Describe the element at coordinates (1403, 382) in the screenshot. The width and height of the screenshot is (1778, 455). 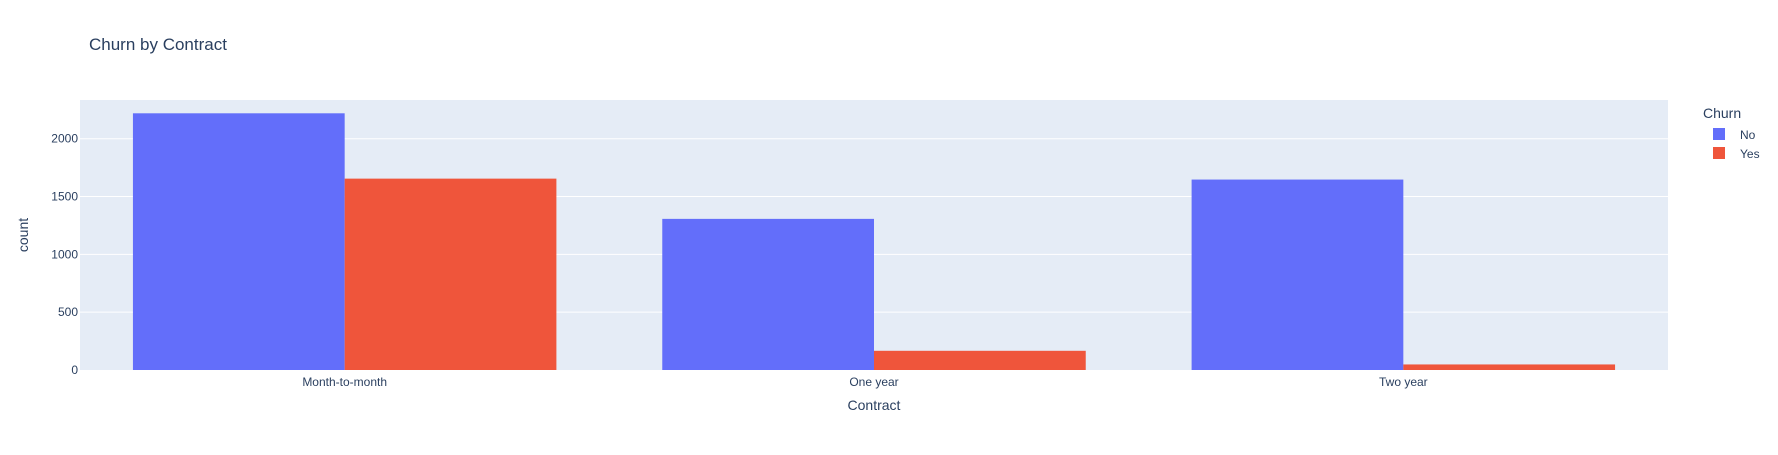
I see `x-tick-label: Two year` at that location.